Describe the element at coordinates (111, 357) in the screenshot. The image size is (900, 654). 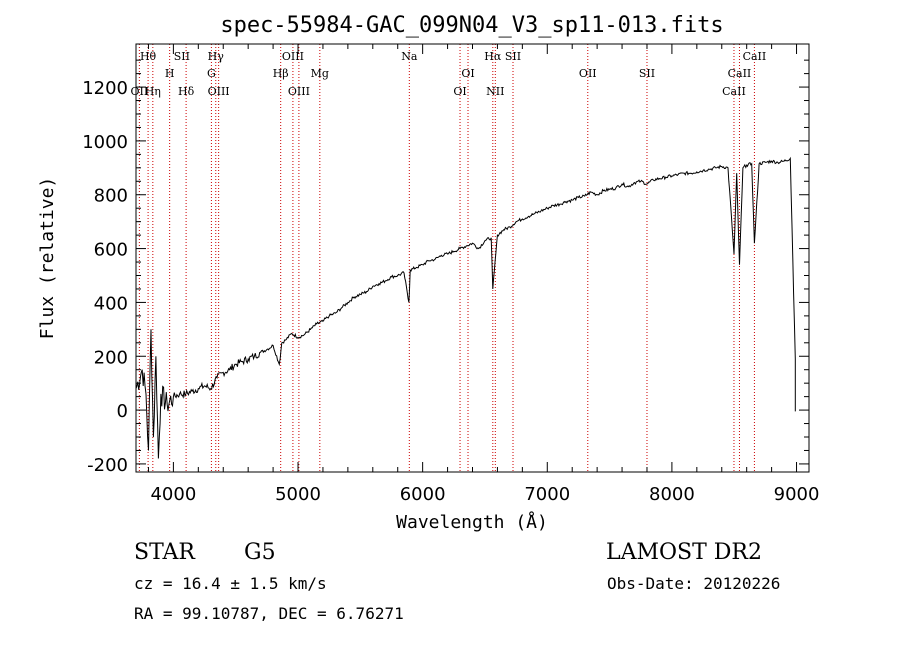
I see `y-tick-label: 200` at that location.